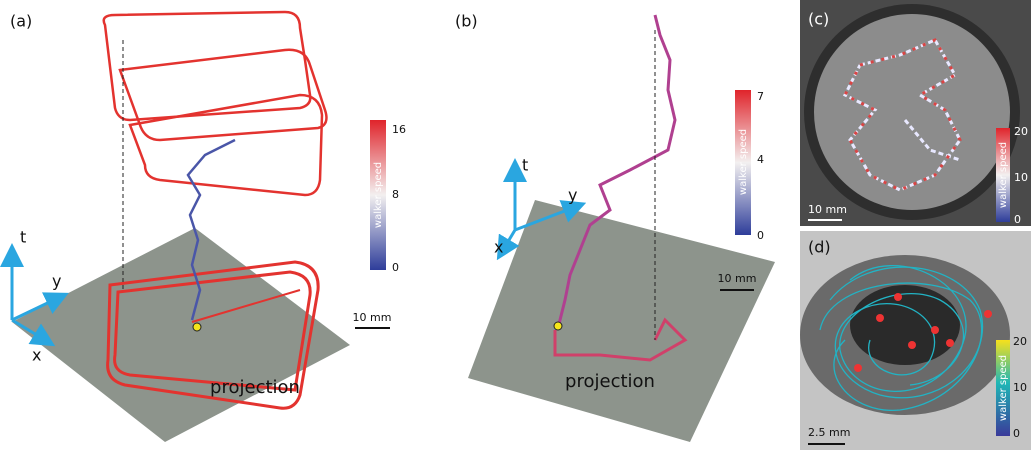  What do you see at coordinates (399, 129) in the screenshot?
I see `colorbar-tick: 16` at bounding box center [399, 129].